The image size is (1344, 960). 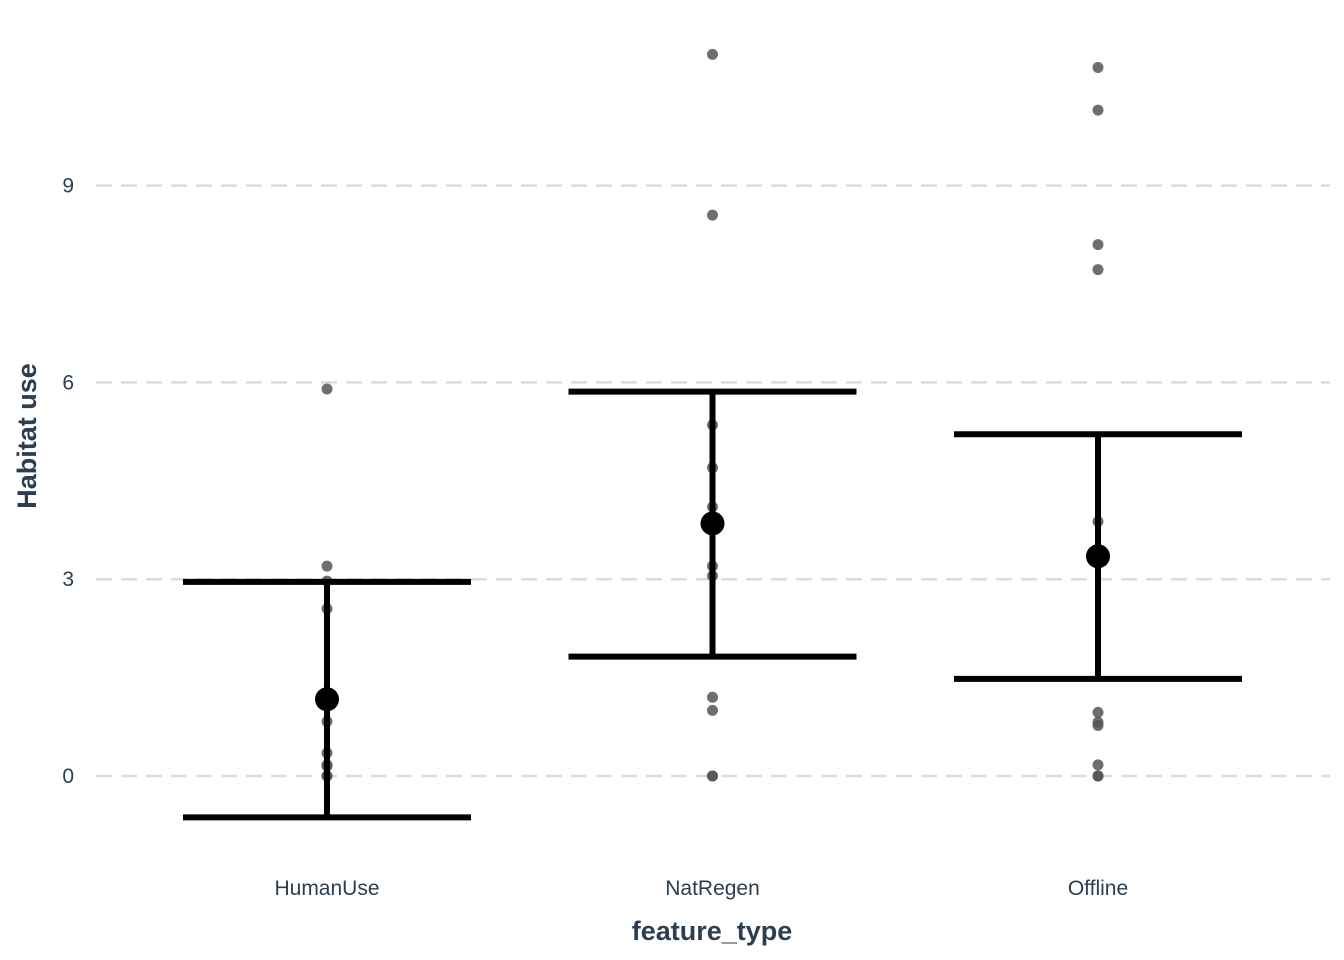 What do you see at coordinates (68, 186) in the screenshot?
I see `y-tick-label: 9` at bounding box center [68, 186].